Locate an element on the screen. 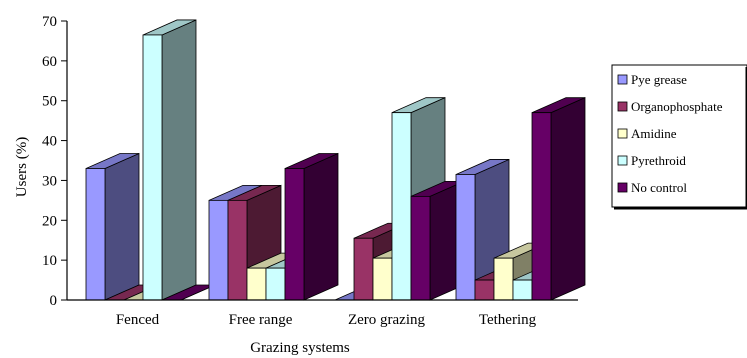 This screenshot has width=747, height=358. y-axis-label: Users (%) is located at coordinates (22, 167).